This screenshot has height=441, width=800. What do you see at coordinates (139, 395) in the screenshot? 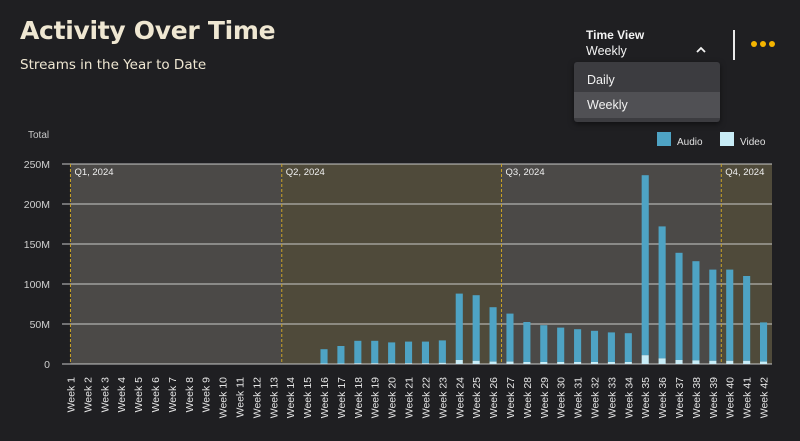
I see `x-tick-label: Week 5` at bounding box center [139, 395].